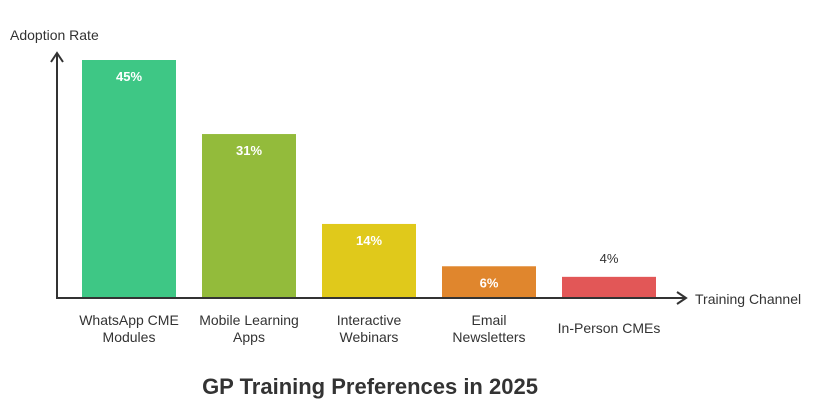 The image size is (819, 416). Describe the element at coordinates (489, 320) in the screenshot. I see `category-label-line: Email` at that location.